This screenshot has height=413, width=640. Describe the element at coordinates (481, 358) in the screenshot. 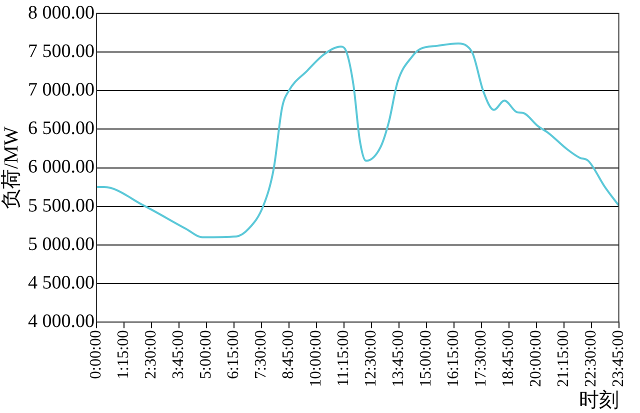

I see `x-tick-label: 17:30:00` at that location.